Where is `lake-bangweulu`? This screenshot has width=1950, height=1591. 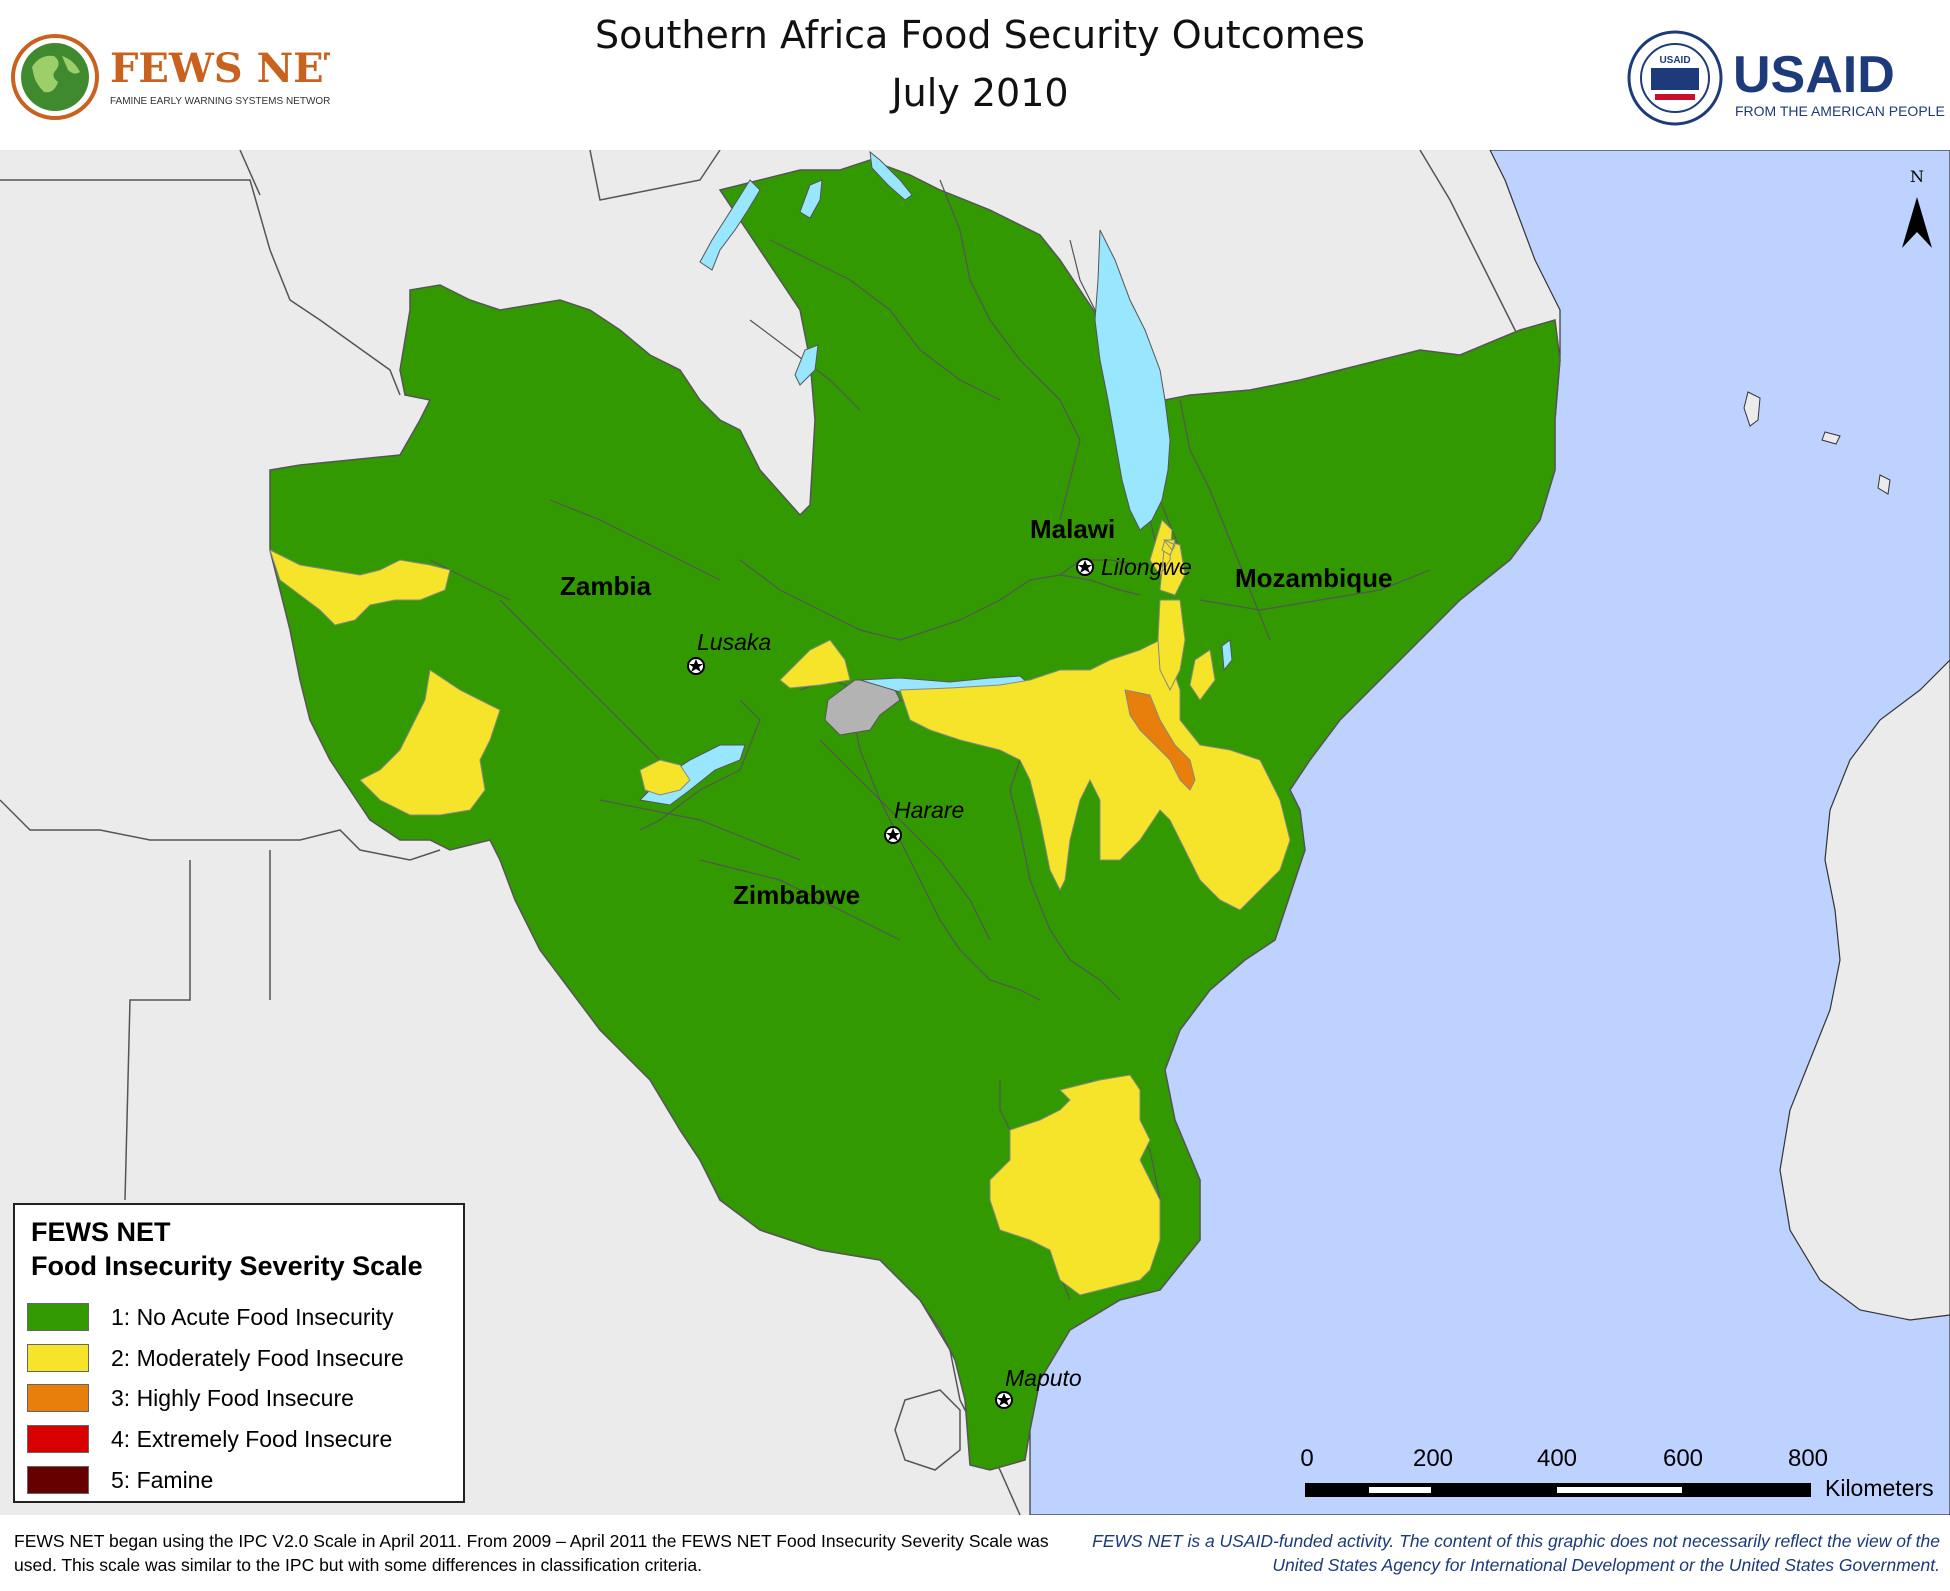
lake-bangweulu is located at coordinates (806, 365).